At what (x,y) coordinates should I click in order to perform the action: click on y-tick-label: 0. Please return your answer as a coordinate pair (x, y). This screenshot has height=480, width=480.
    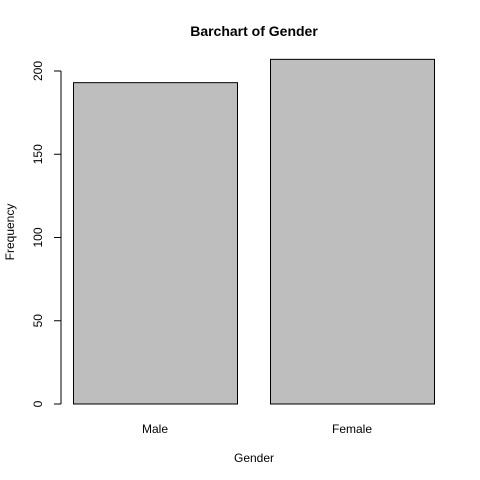
    Looking at the image, I should click on (38, 403).